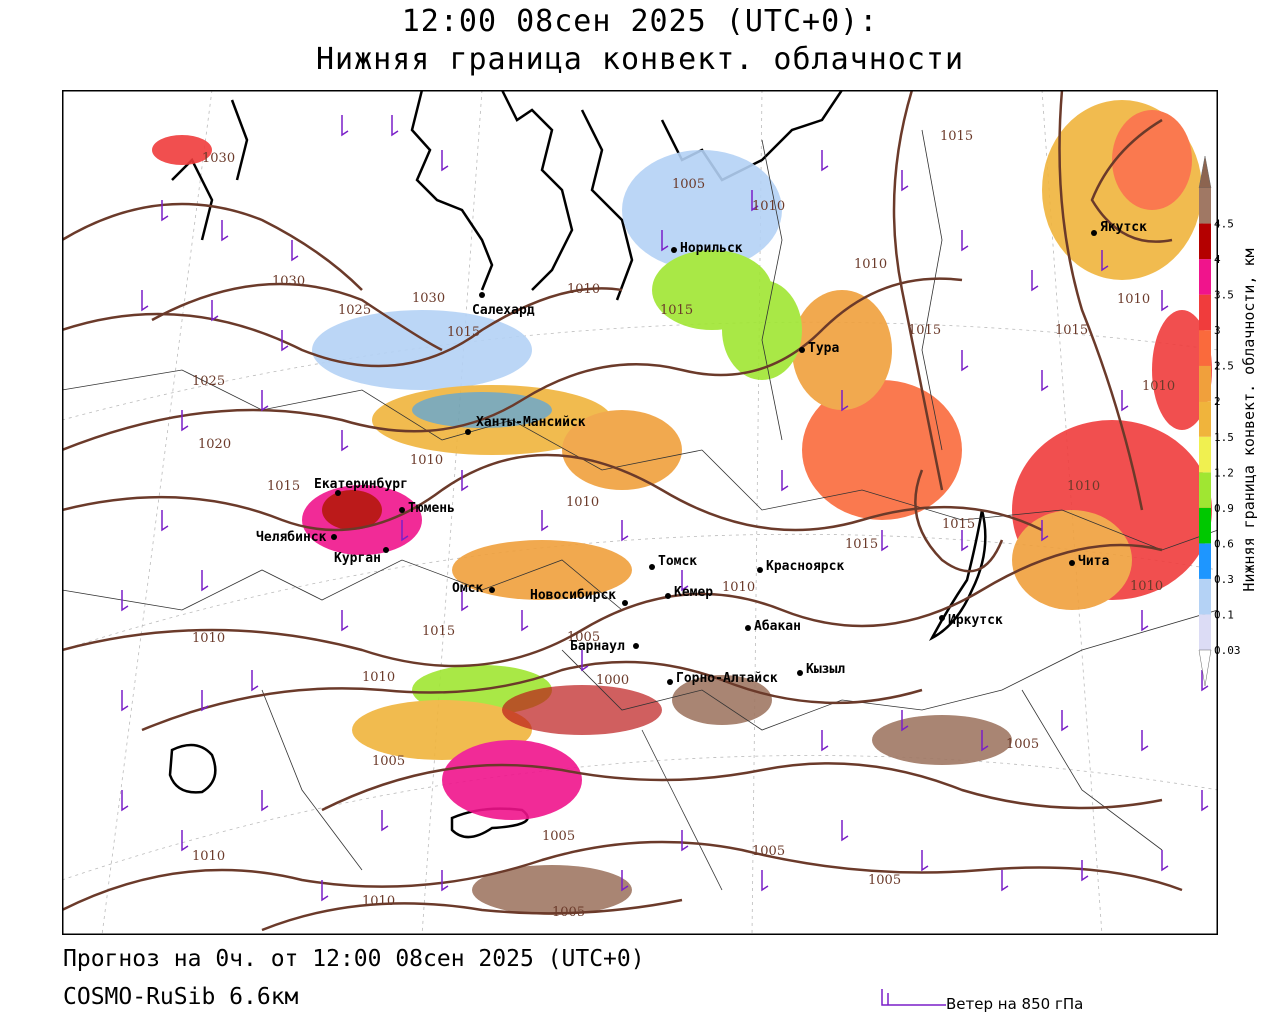 The image size is (1280, 1024). Describe the element at coordinates (1224, 472) in the screenshot. I see `legend-tick-label: 1.2` at that location.